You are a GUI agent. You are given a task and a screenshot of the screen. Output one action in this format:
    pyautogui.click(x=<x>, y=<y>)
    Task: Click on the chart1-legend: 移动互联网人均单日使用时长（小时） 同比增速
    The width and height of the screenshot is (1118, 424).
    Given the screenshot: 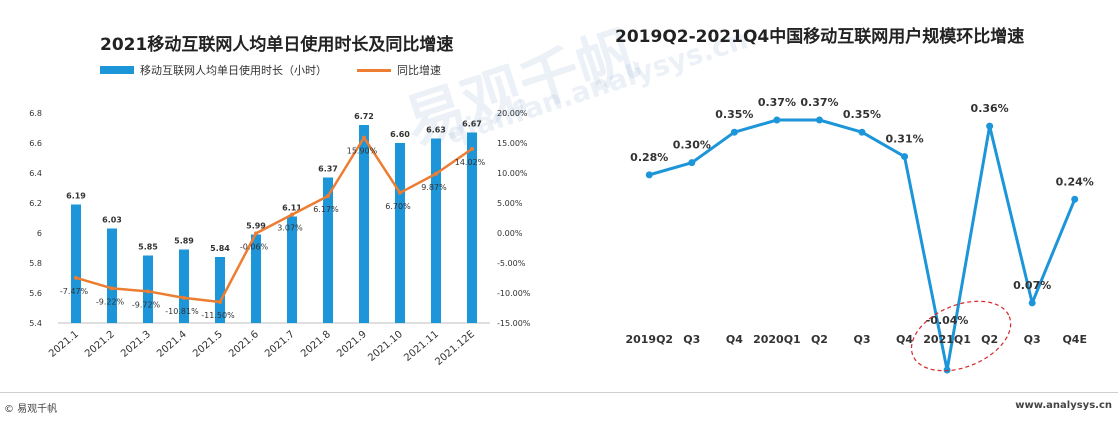 What is the action you would take?
    pyautogui.click(x=285, y=70)
    